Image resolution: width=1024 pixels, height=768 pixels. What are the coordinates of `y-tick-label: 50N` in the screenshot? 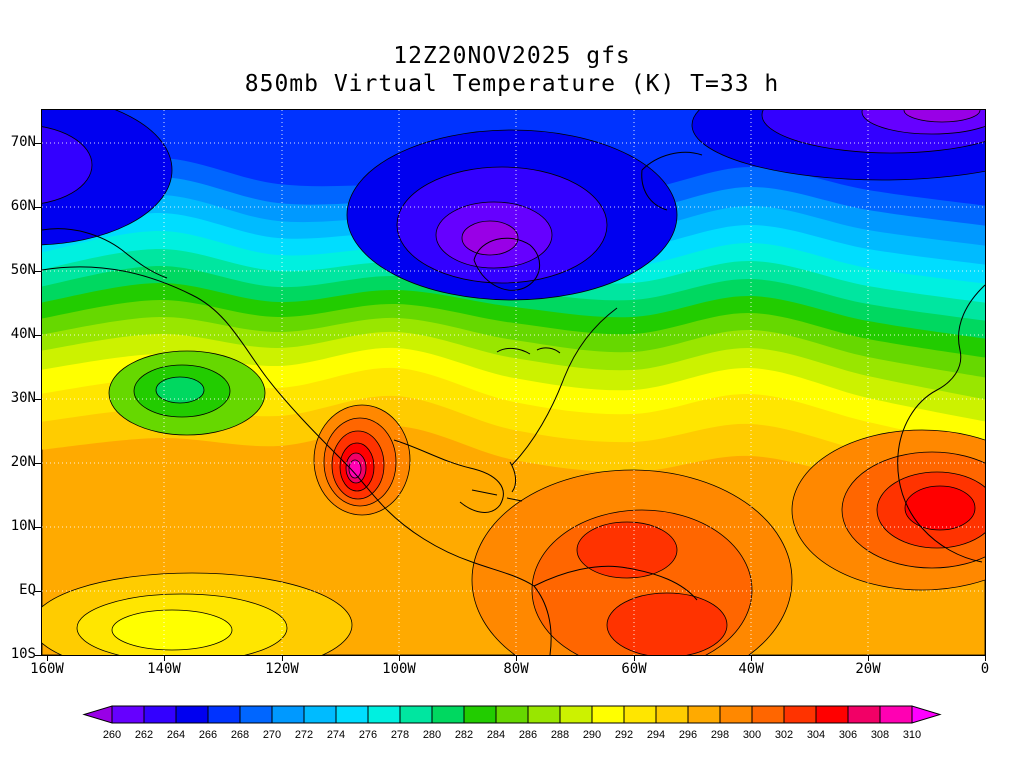 It's located at (23, 270).